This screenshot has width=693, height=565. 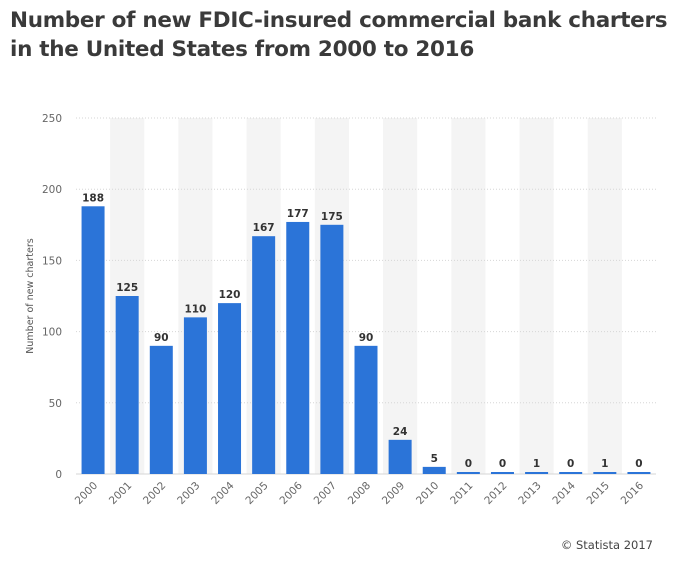 What do you see at coordinates (230, 388) in the screenshot?
I see `bar-2004` at bounding box center [230, 388].